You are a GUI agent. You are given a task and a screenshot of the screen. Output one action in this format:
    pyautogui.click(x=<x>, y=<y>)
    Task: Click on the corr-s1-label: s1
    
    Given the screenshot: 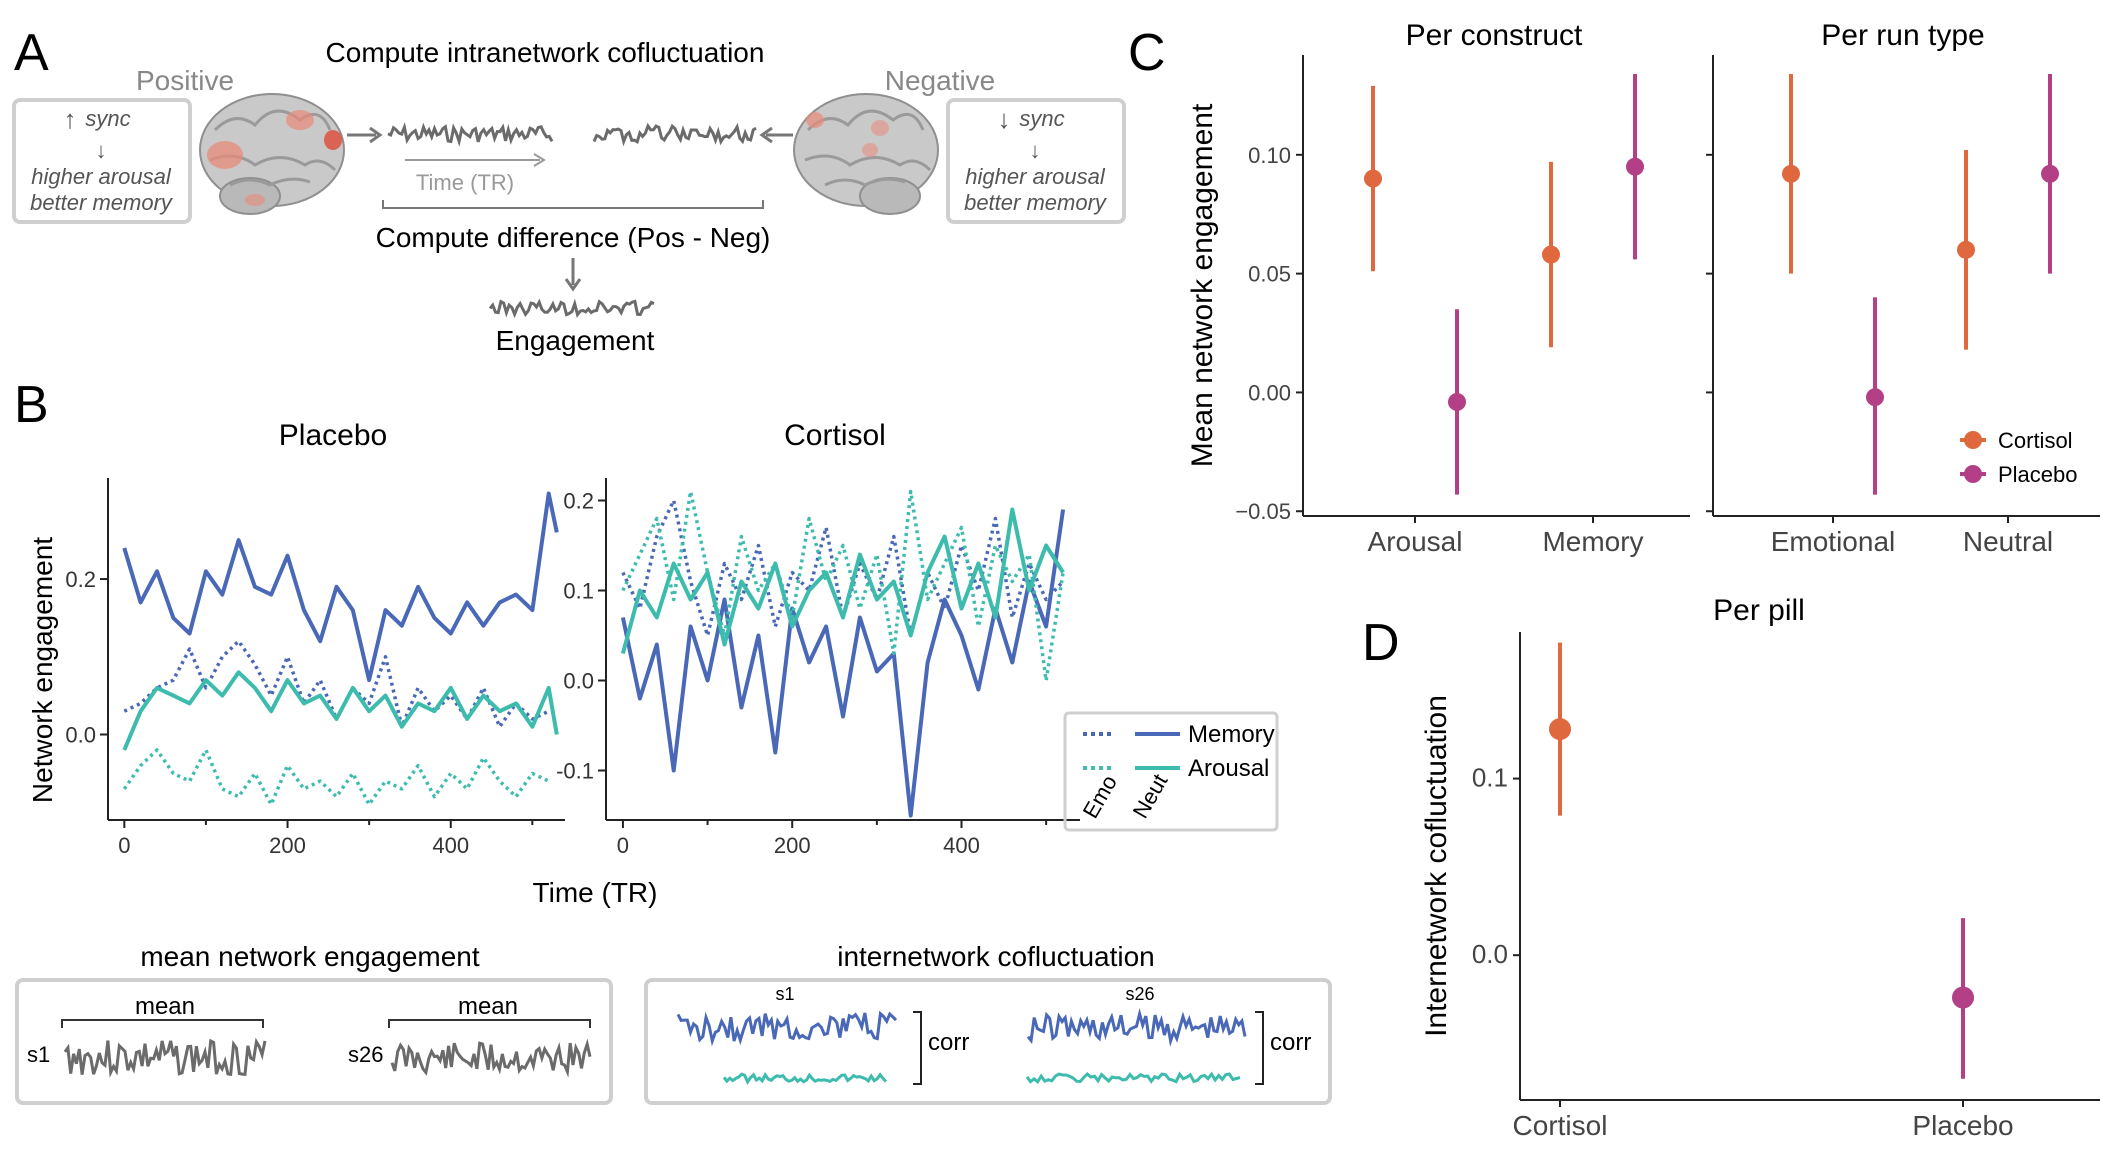 What is the action you would take?
    pyautogui.click(x=784, y=994)
    